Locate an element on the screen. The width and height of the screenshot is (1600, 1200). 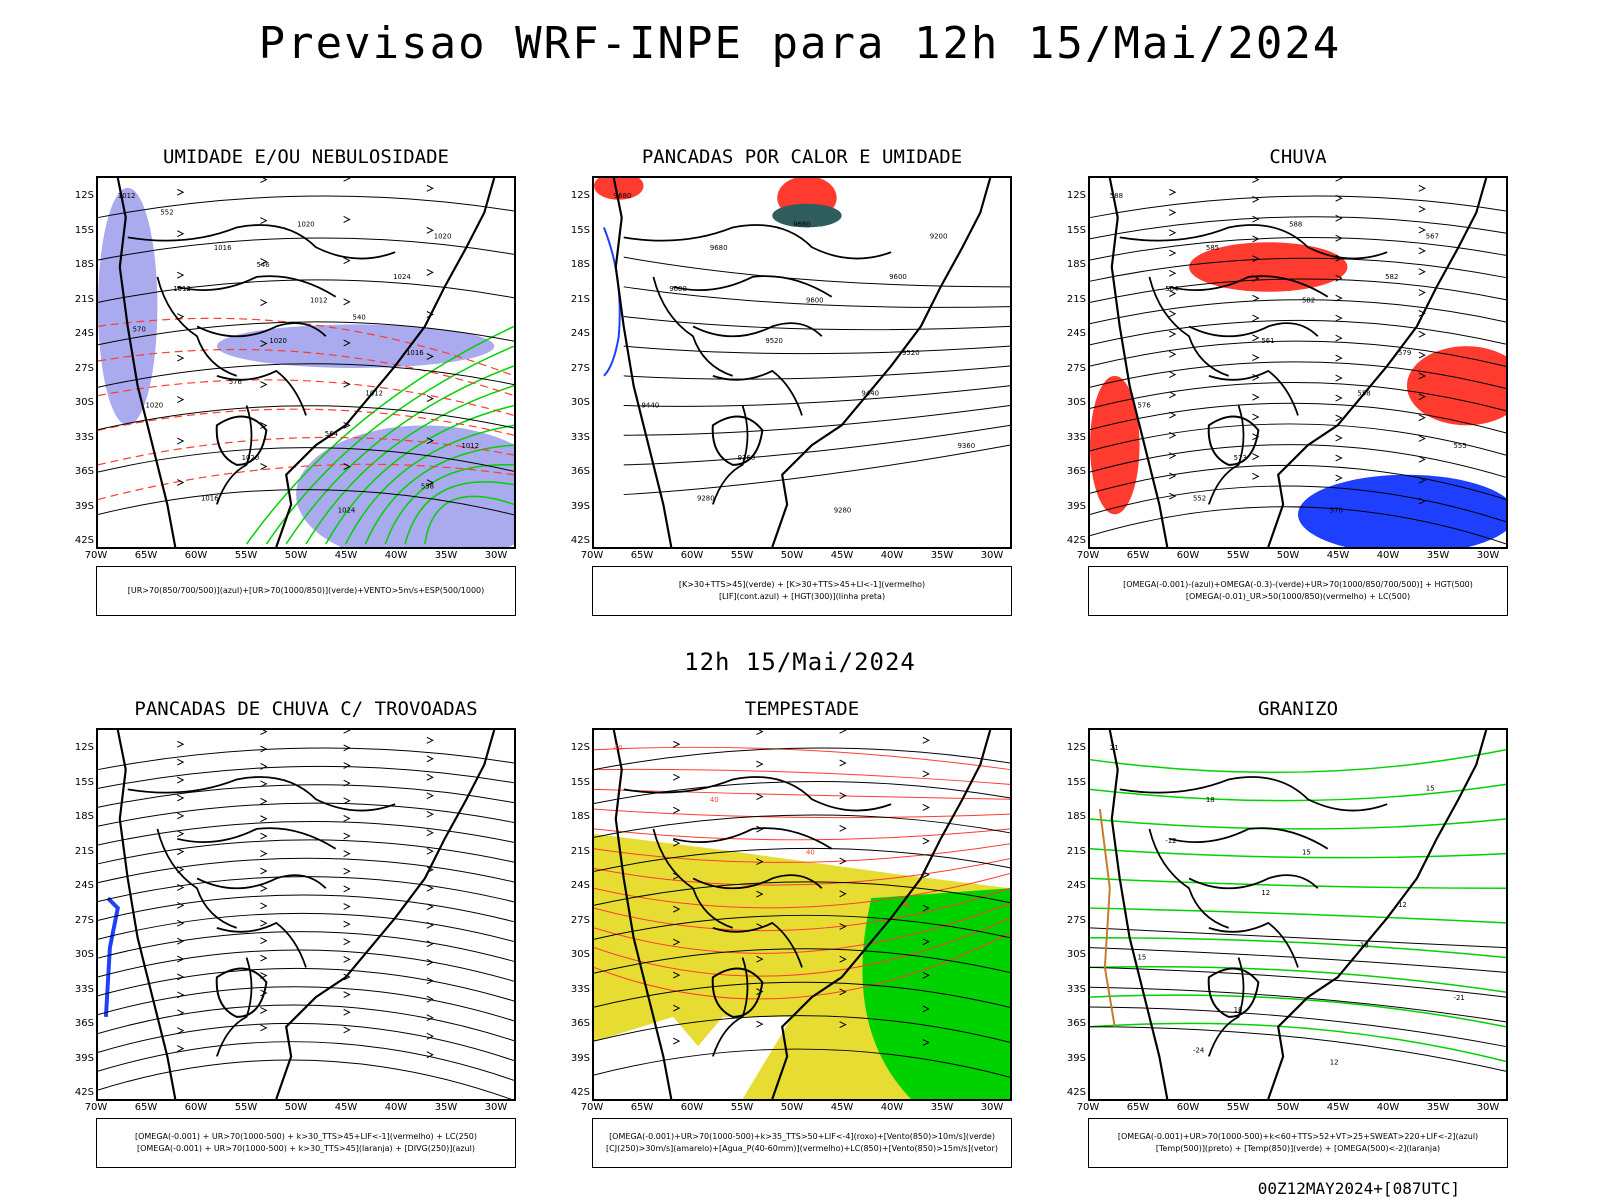
panel-title: UMIDADE E/OU NEBULOSIDADE is located at coordinates (306, 157).